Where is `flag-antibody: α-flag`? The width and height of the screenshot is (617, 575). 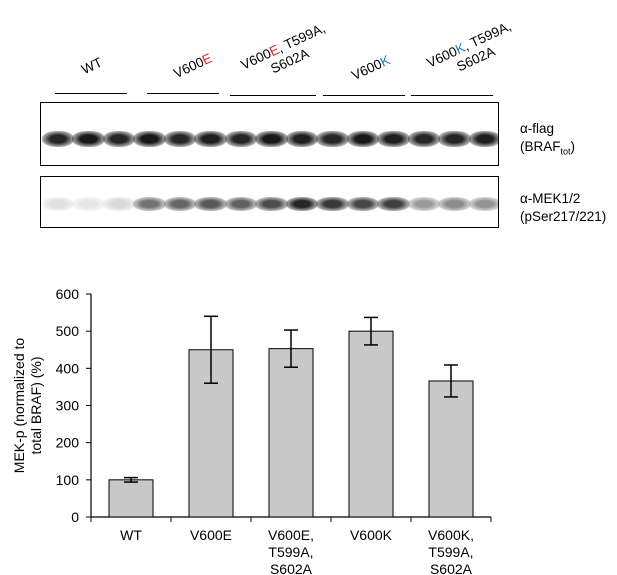
flag-antibody: α-flag is located at coordinates (537, 128).